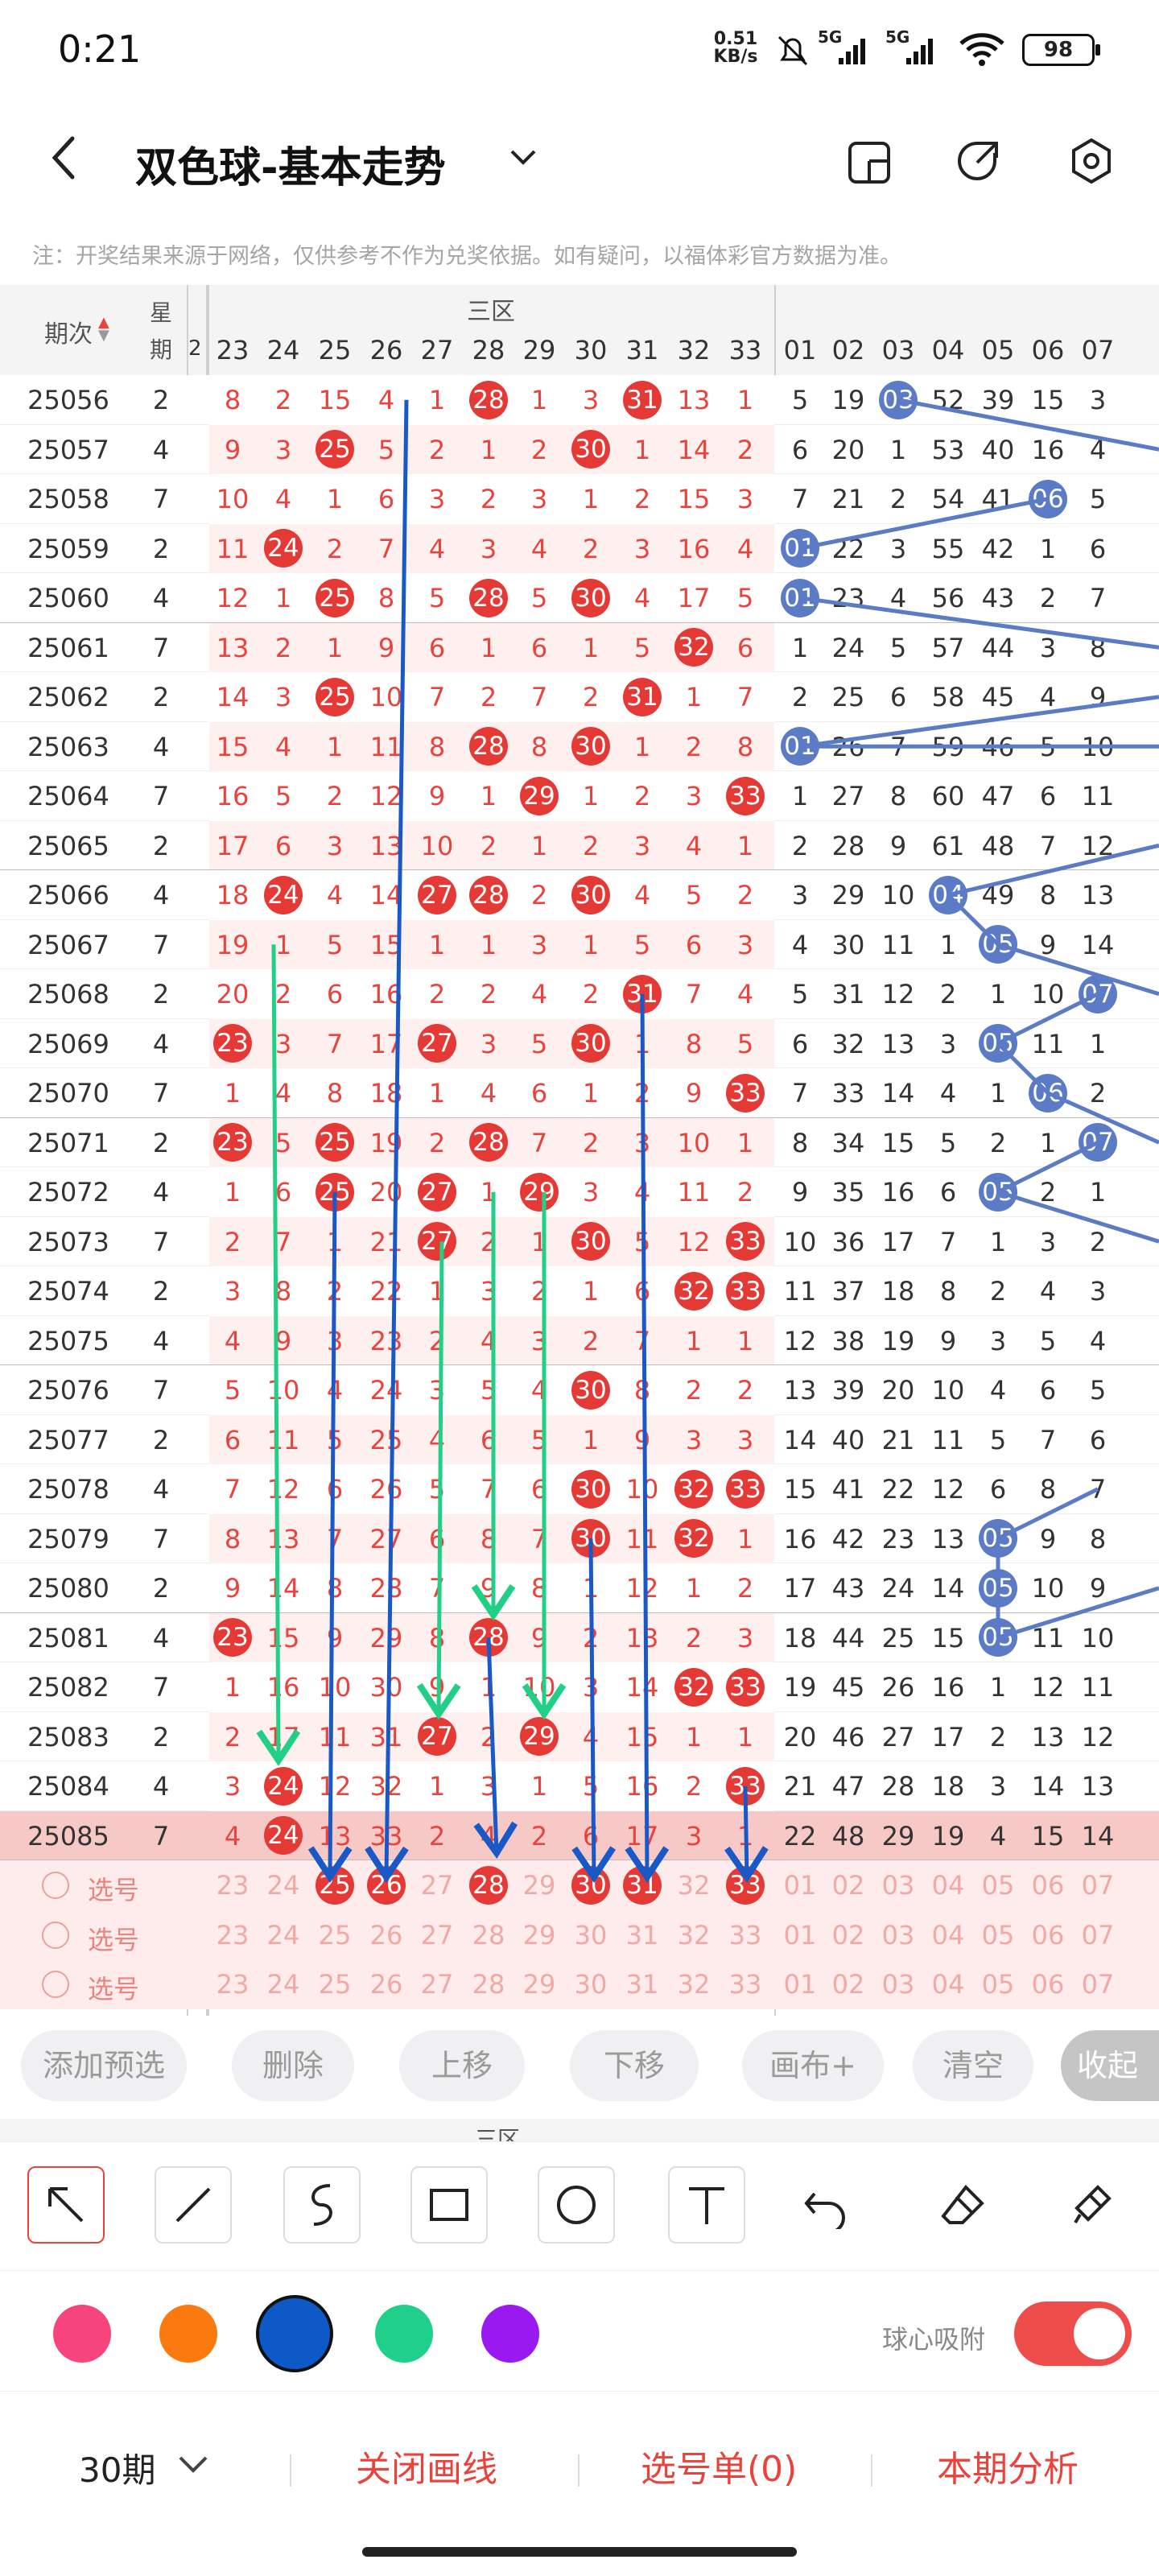  I want to click on clear-button: 清空, so click(973, 2065).